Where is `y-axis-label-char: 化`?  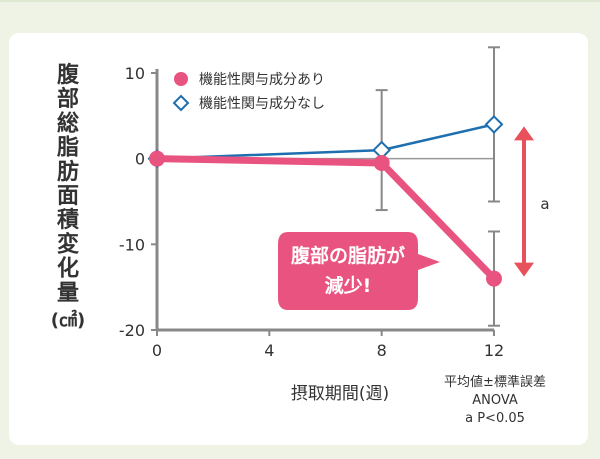 y-axis-label-char: 化 is located at coordinates (68, 269).